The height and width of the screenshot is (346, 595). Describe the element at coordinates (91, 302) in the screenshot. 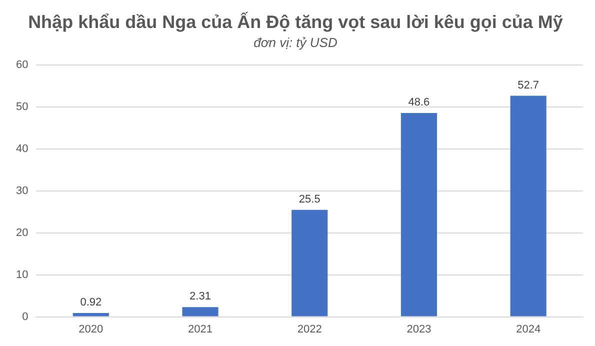

I see `data-label: 0.92` at that location.